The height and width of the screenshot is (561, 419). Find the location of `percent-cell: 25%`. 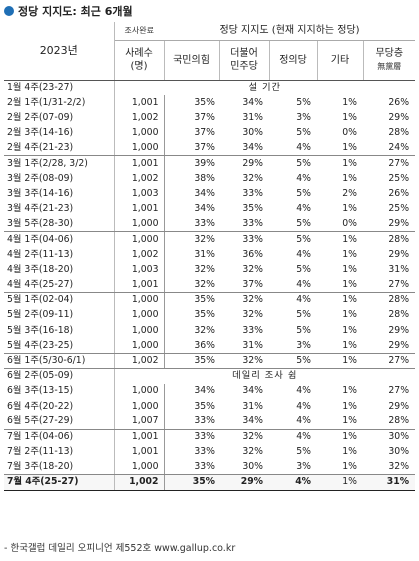

percent-cell: 25% is located at coordinates (399, 209).